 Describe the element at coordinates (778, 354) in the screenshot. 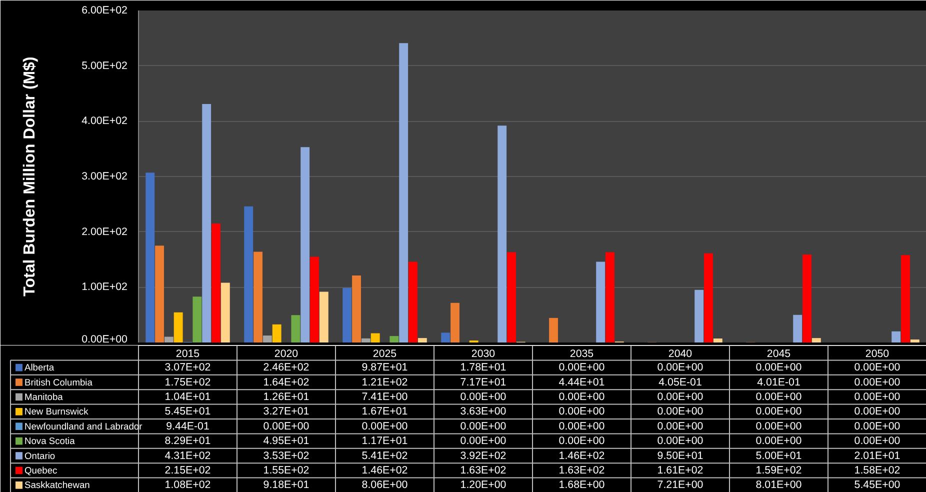

I see `x-tick-label: 2045` at that location.